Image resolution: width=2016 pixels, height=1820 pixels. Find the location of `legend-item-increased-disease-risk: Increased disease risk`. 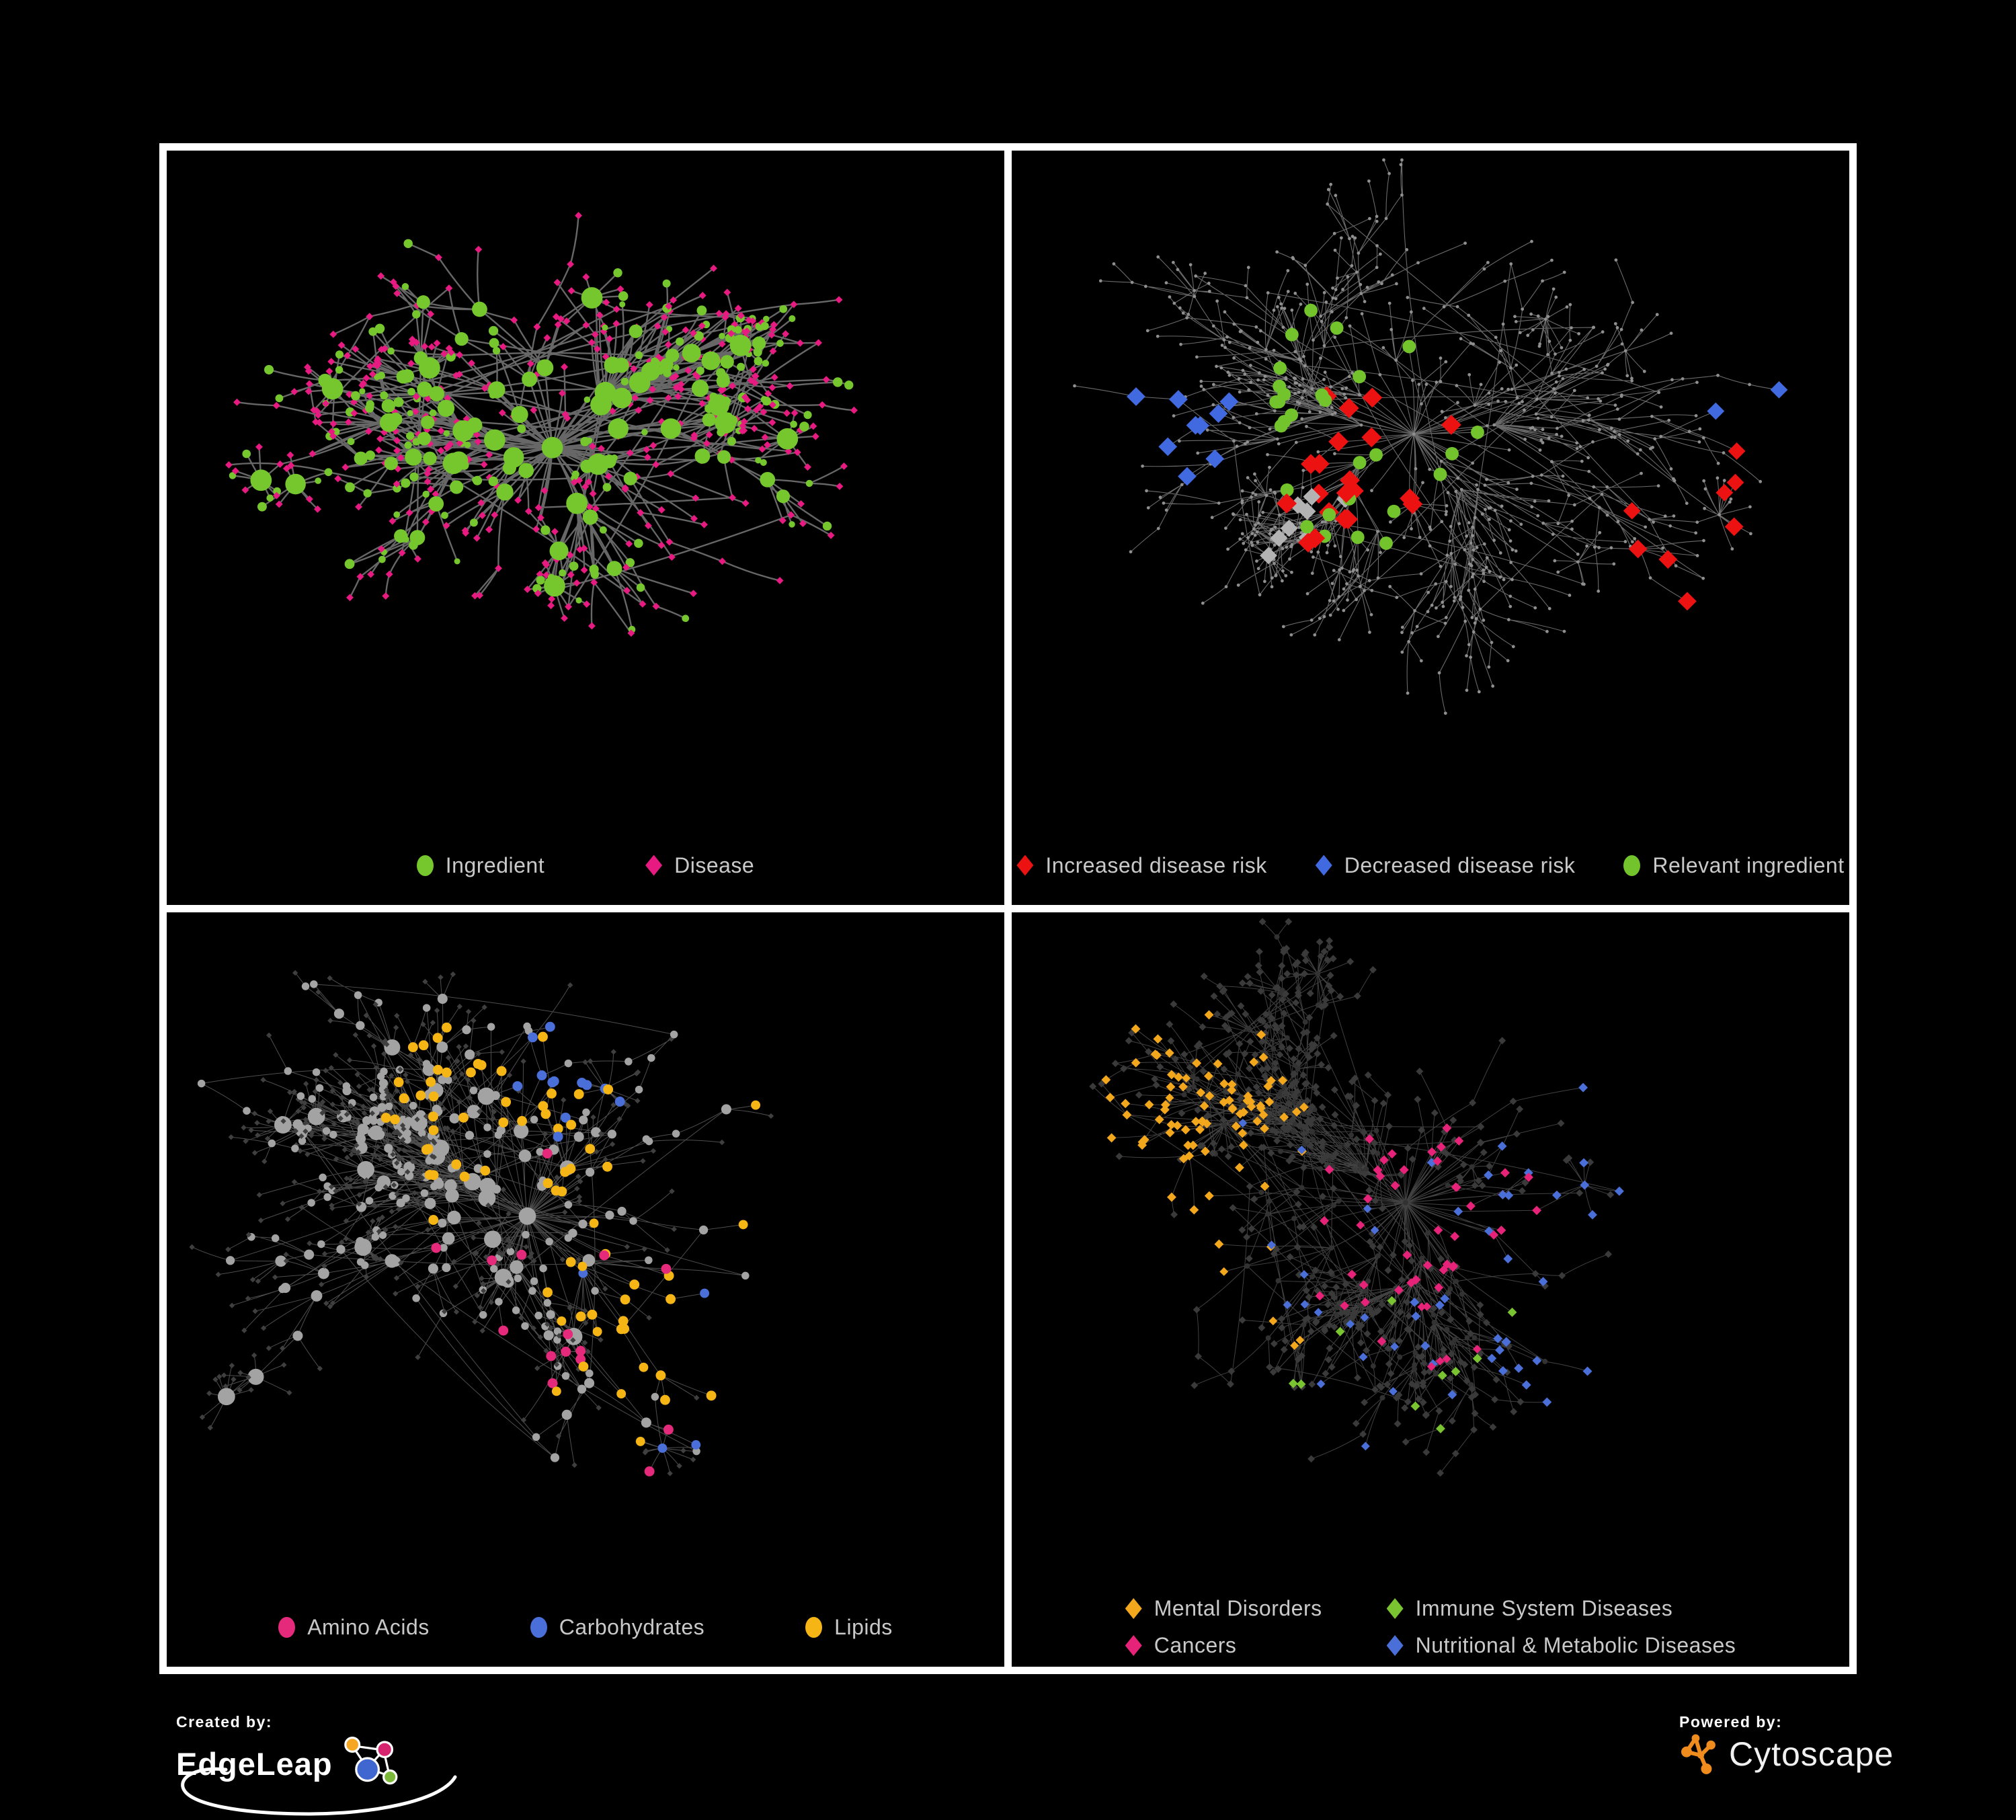

legend-item-increased-disease-risk: Increased disease risk is located at coordinates (1141, 865).